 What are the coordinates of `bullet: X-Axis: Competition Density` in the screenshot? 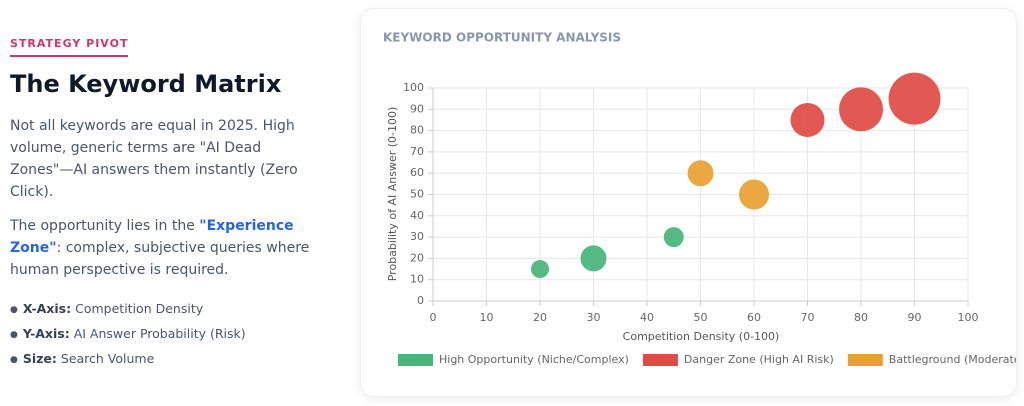 It's located at (128, 313).